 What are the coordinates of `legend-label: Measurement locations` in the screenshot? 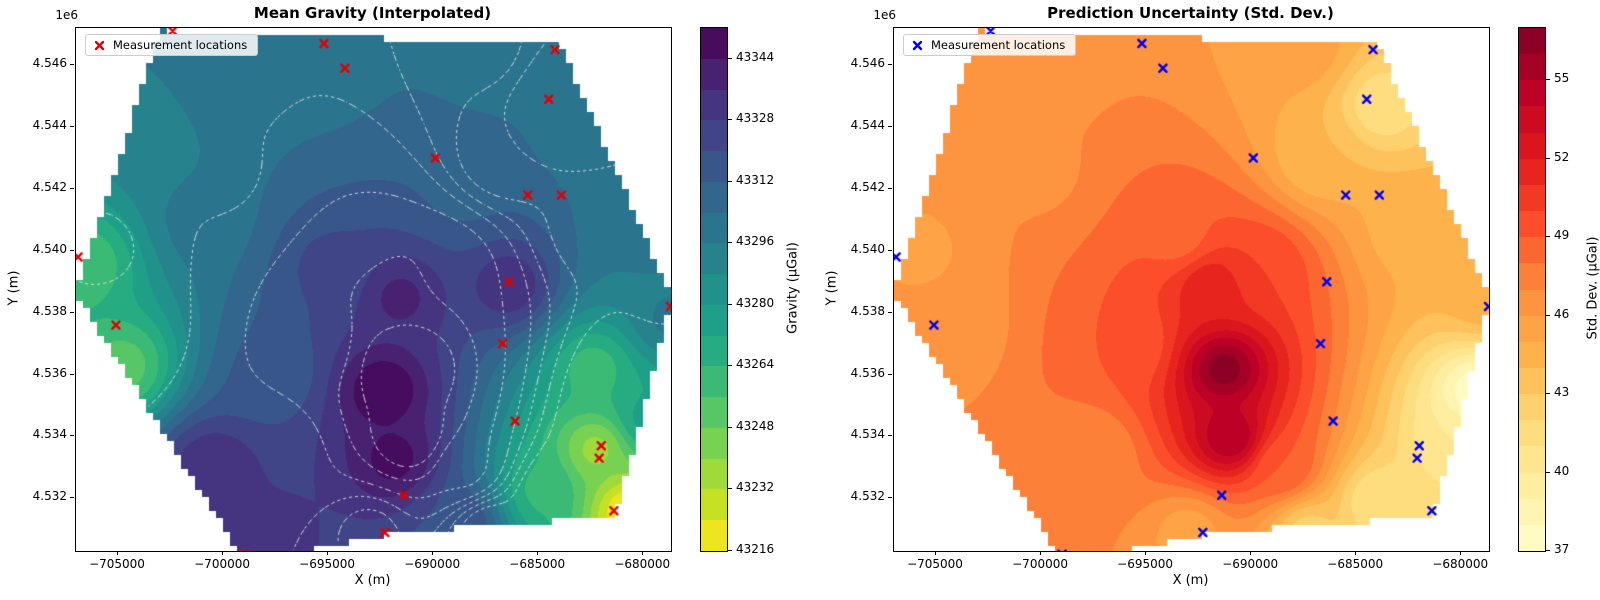 It's located at (998, 45).